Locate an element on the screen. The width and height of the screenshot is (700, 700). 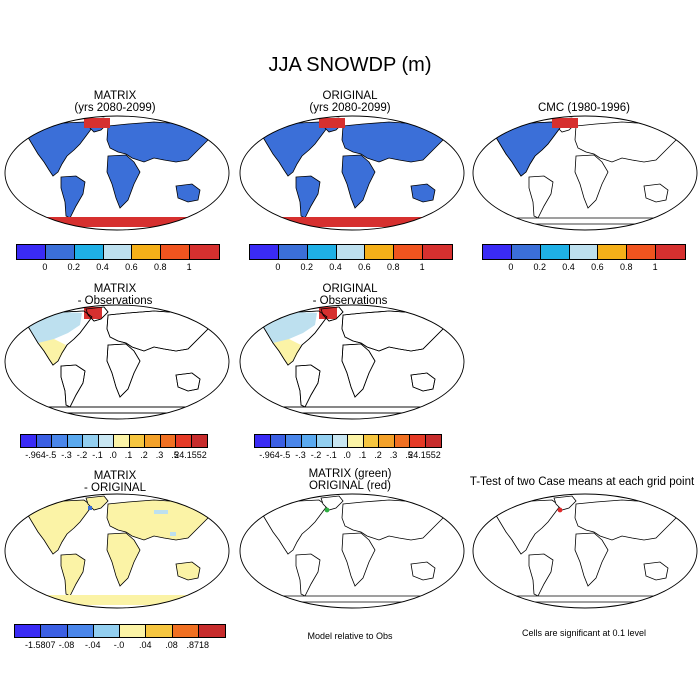
footer-significance: Cells are significant at 0.1 level is located at coordinates (584, 633).